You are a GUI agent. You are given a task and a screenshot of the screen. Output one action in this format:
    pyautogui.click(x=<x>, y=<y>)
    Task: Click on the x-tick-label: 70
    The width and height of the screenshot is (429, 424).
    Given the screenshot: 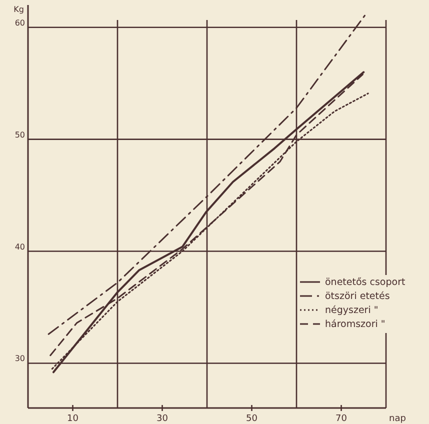 What is the action you would take?
    pyautogui.click(x=342, y=419)
    